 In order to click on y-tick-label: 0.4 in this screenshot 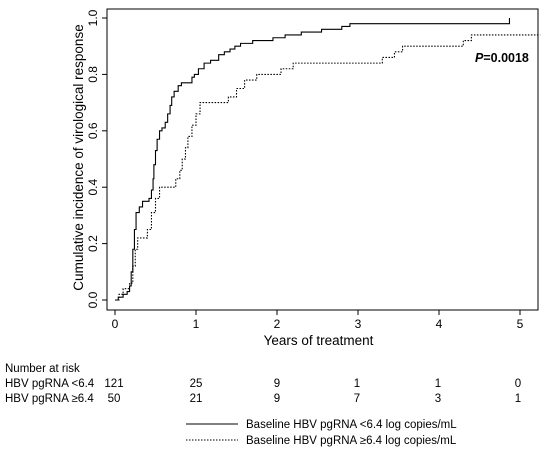, I will do `click(93, 187)`.